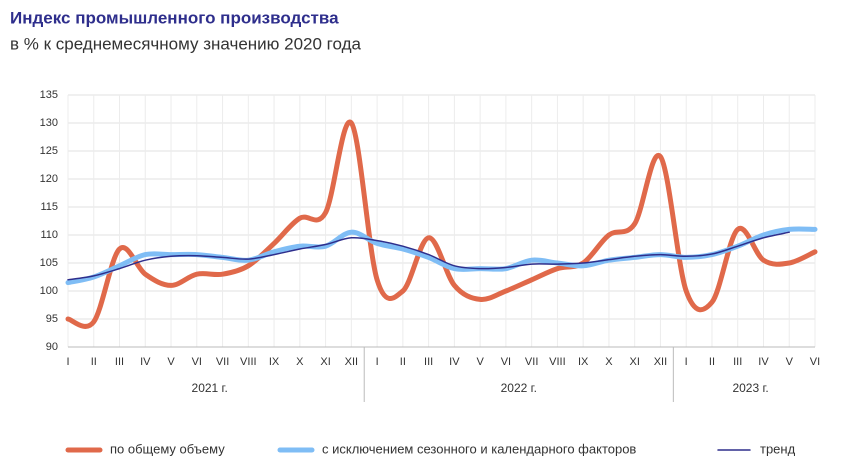 The image size is (842, 471). What do you see at coordinates (49, 95) in the screenshot?
I see `y-tick-label: 135` at bounding box center [49, 95].